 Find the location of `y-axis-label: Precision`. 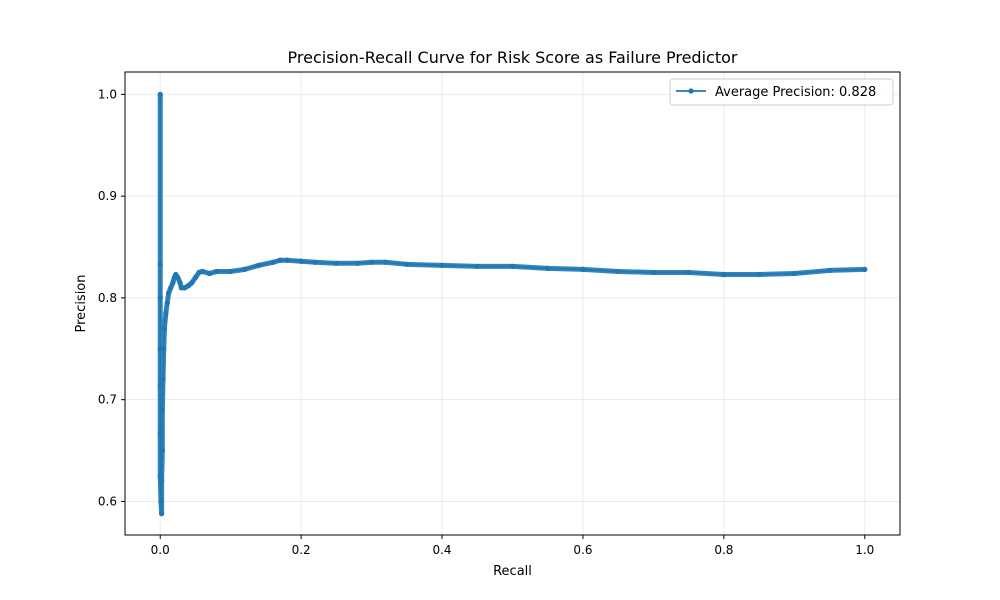

y-axis-label: Precision is located at coordinates (81, 303).